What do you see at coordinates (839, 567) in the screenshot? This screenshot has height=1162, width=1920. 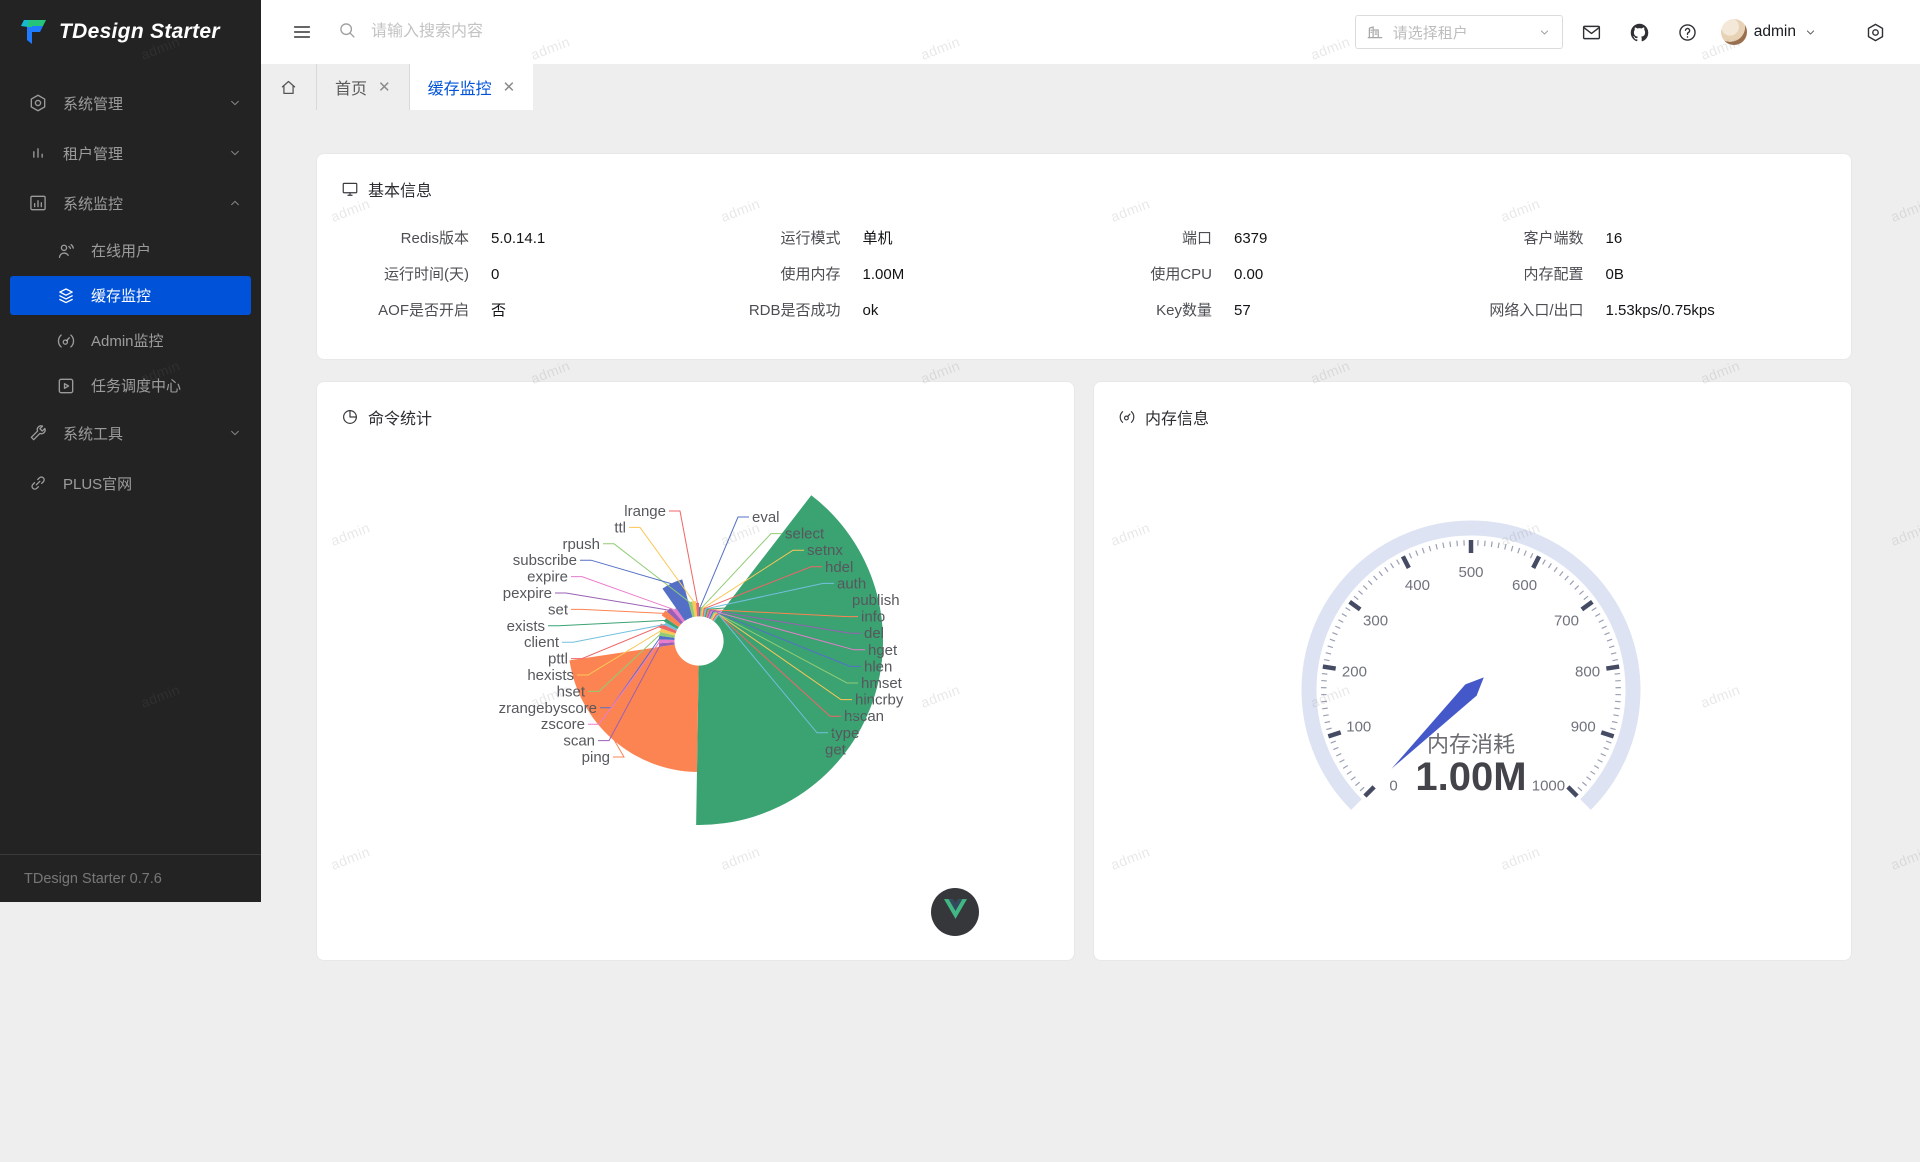 I see `rose-label-hdel: hdel` at bounding box center [839, 567].